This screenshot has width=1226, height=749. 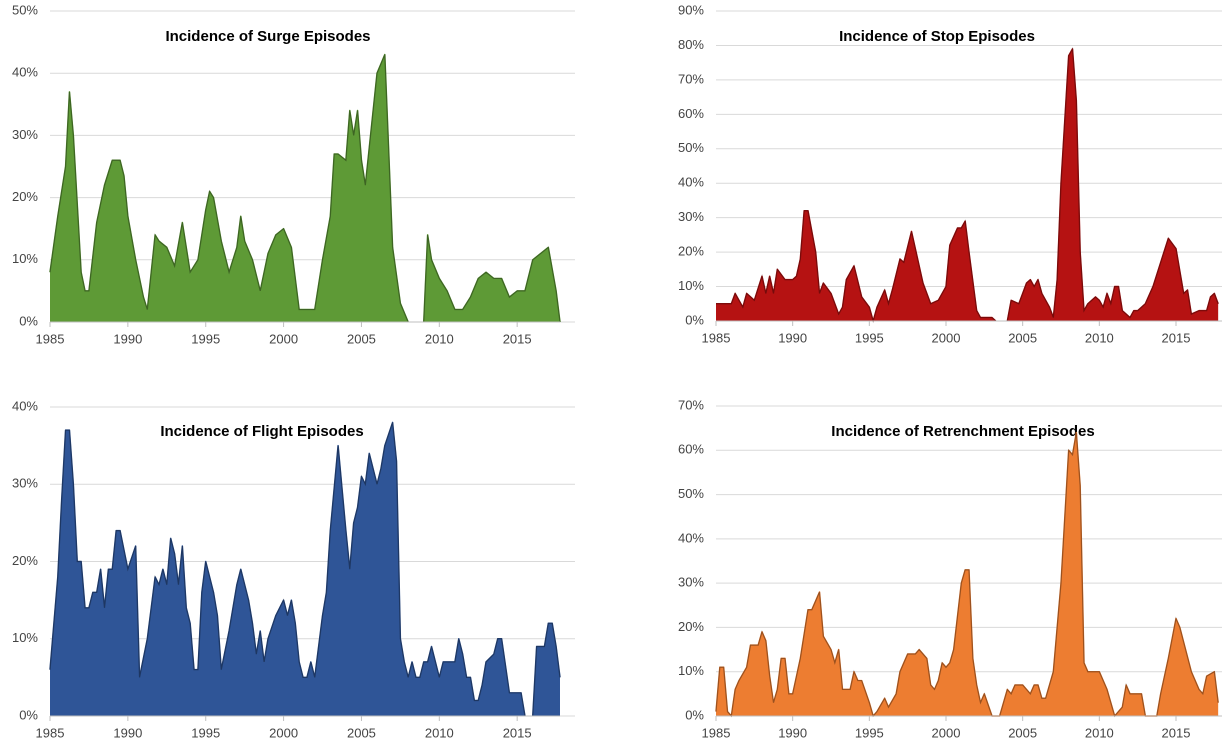 What do you see at coordinates (937, 36) in the screenshot?
I see `chart-title: Incidence of Stop Episodes` at bounding box center [937, 36].